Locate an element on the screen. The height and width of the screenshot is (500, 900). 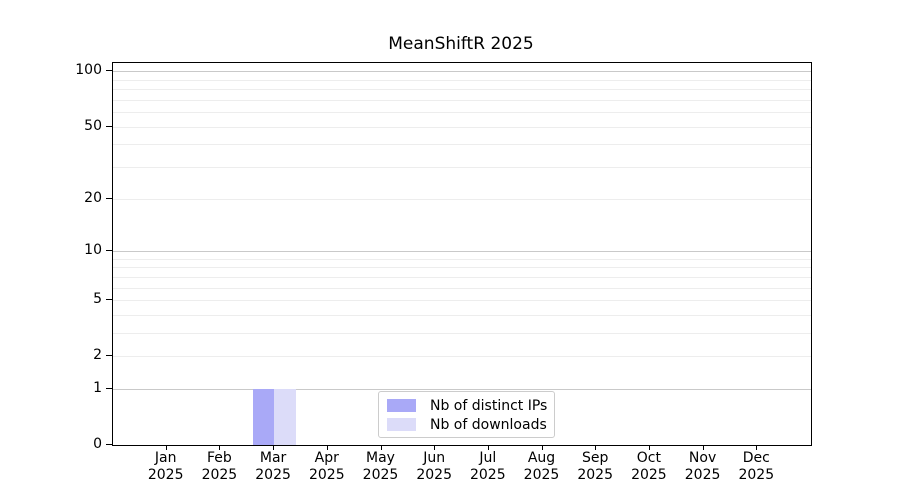
y-tick-label-10: 10 is located at coordinates (93, 249).